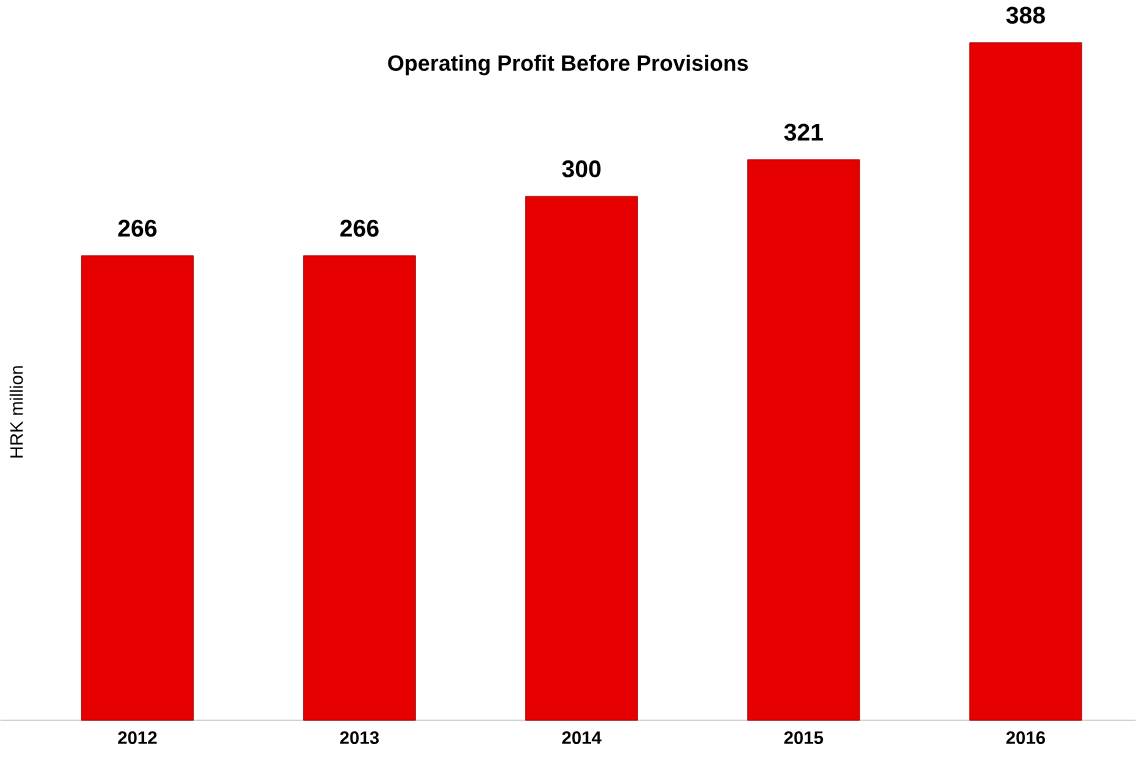 Image resolution: width=1136 pixels, height=762 pixels. Describe the element at coordinates (137, 737) in the screenshot. I see `x-tick-label: 2012` at that location.